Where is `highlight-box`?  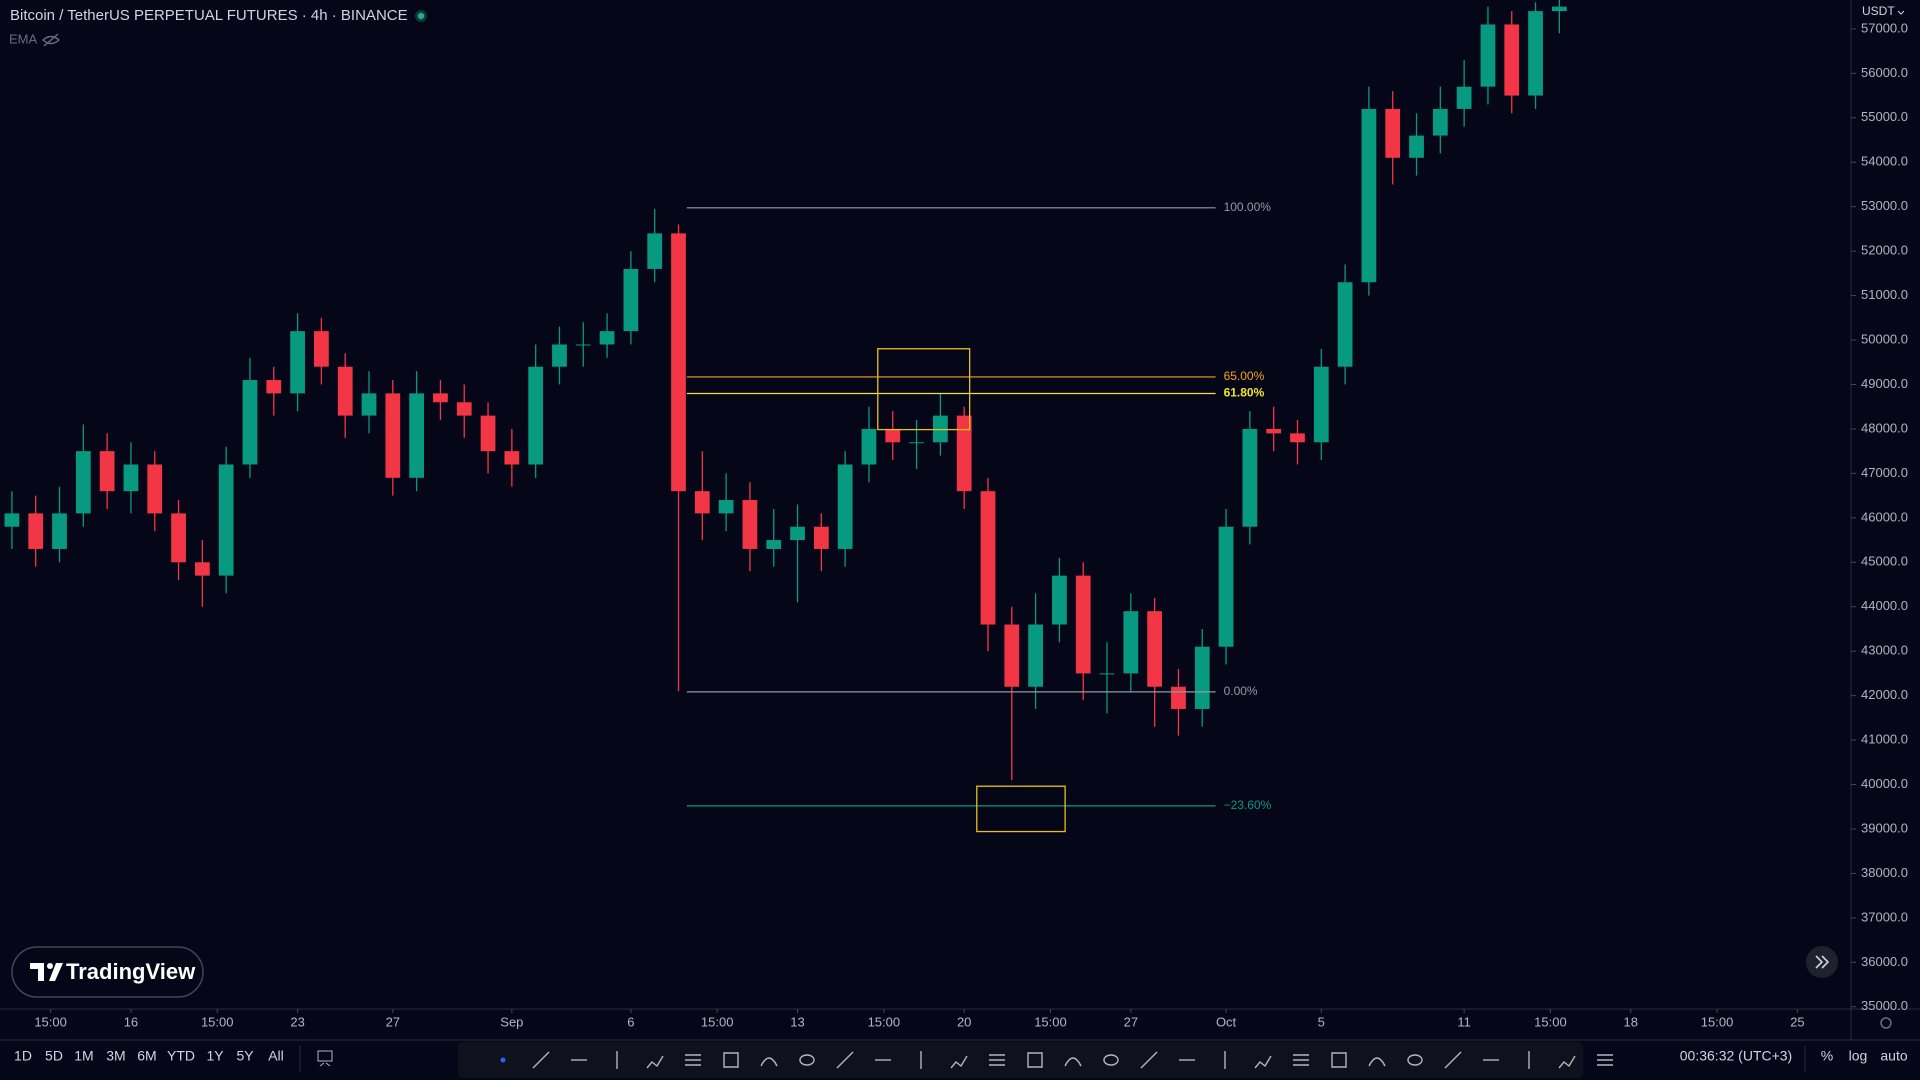
highlight-box is located at coordinates (924, 389).